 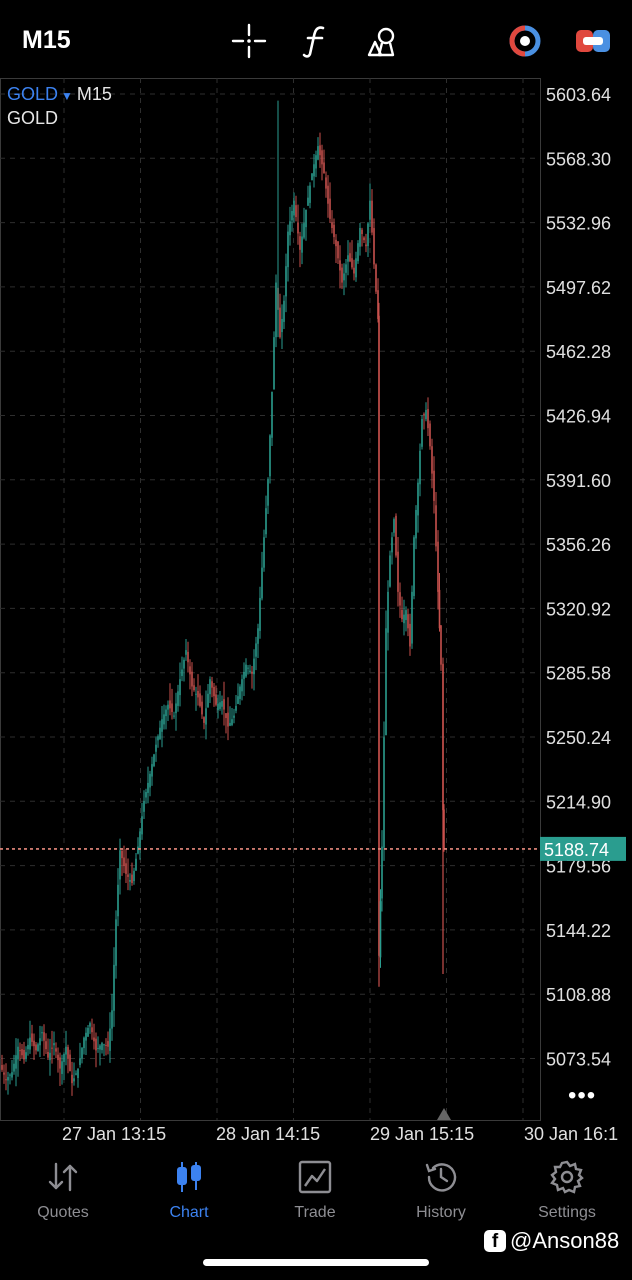 I want to click on time-axis-label: 27 Jan 13:15, so click(x=114, y=1134).